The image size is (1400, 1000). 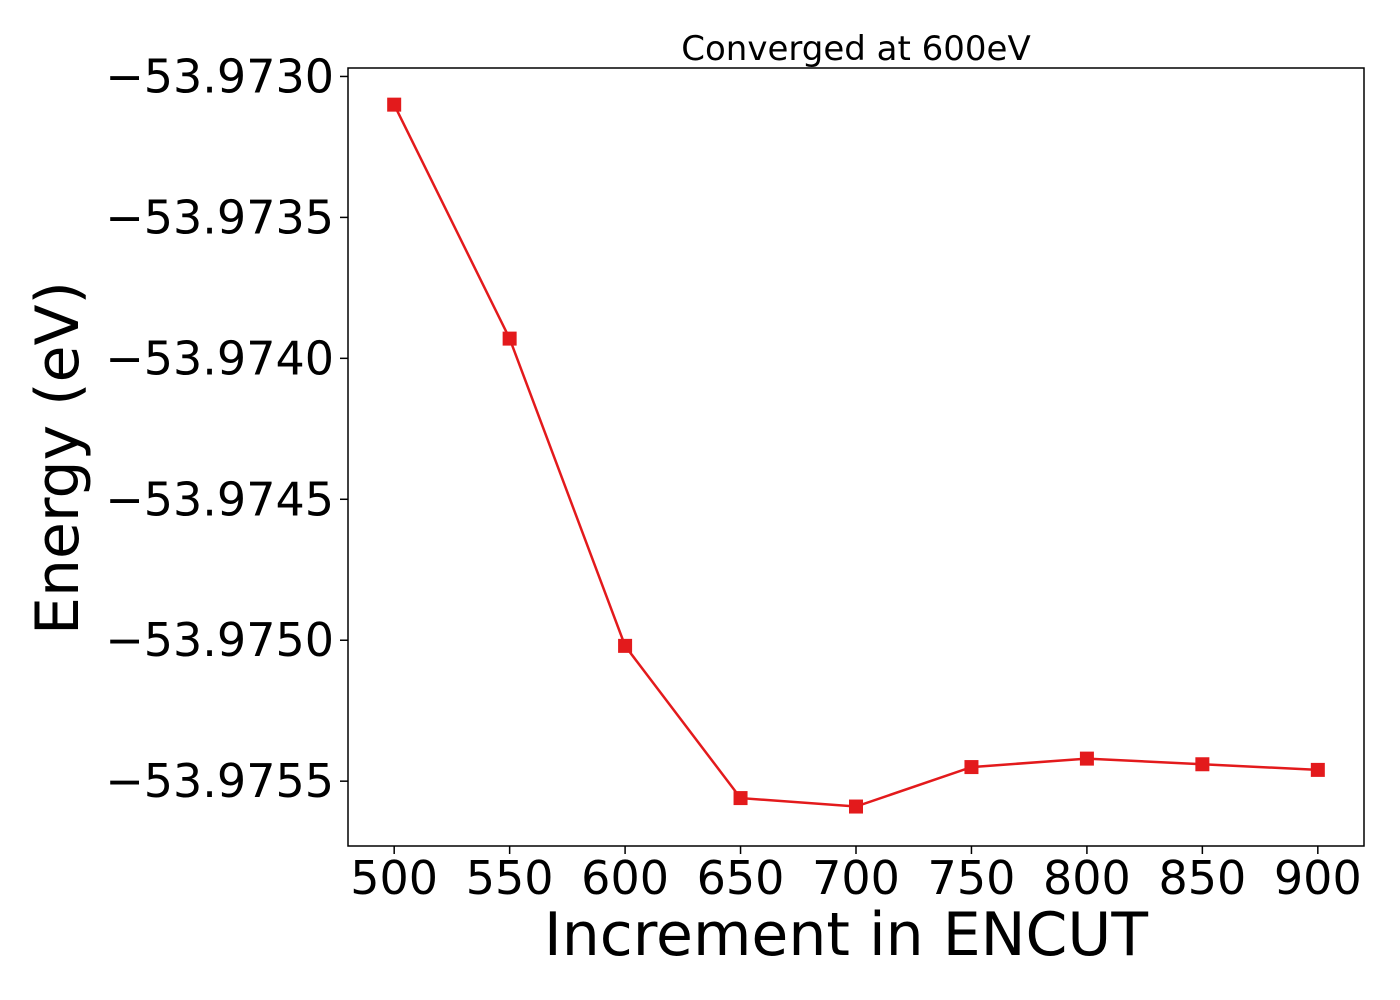 What do you see at coordinates (972, 878) in the screenshot?
I see `x-tick-label: 750` at bounding box center [972, 878].